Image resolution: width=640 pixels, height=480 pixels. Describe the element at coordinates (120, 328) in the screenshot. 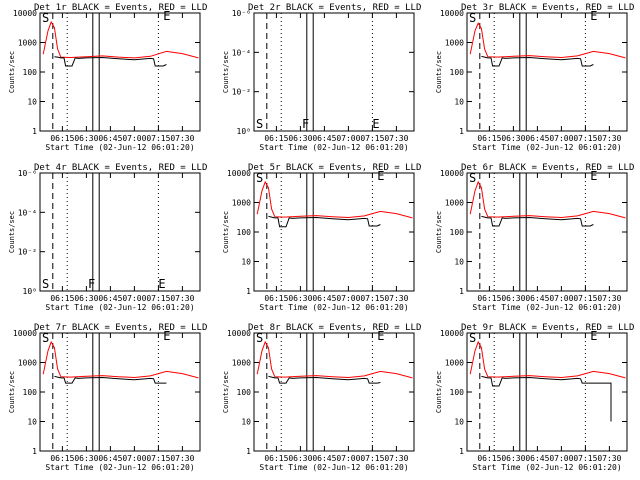

I see `chart-title: Det 7r BLACK = Events, RED = LLD` at that location.